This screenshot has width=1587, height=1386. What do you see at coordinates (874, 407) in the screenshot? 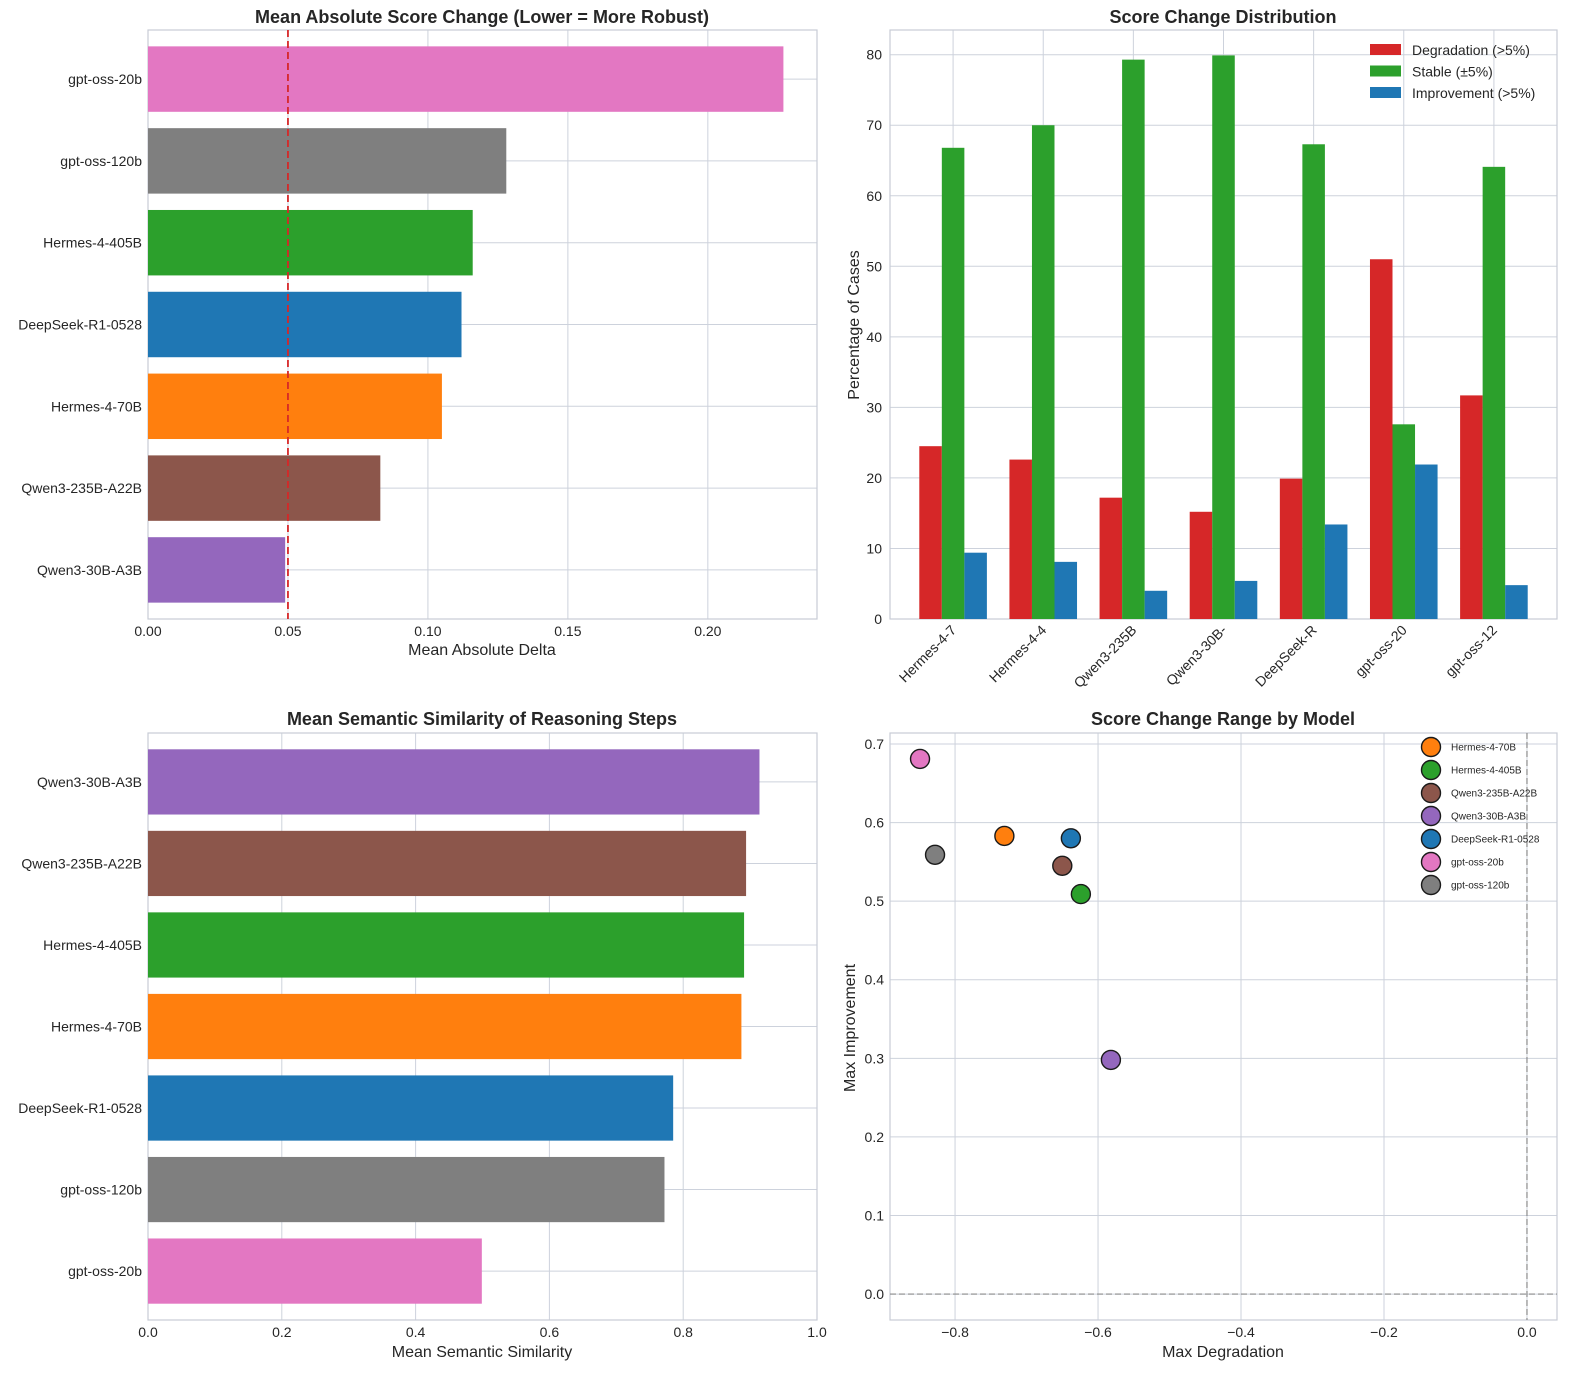
I see `y-tick-label: 30` at bounding box center [874, 407].